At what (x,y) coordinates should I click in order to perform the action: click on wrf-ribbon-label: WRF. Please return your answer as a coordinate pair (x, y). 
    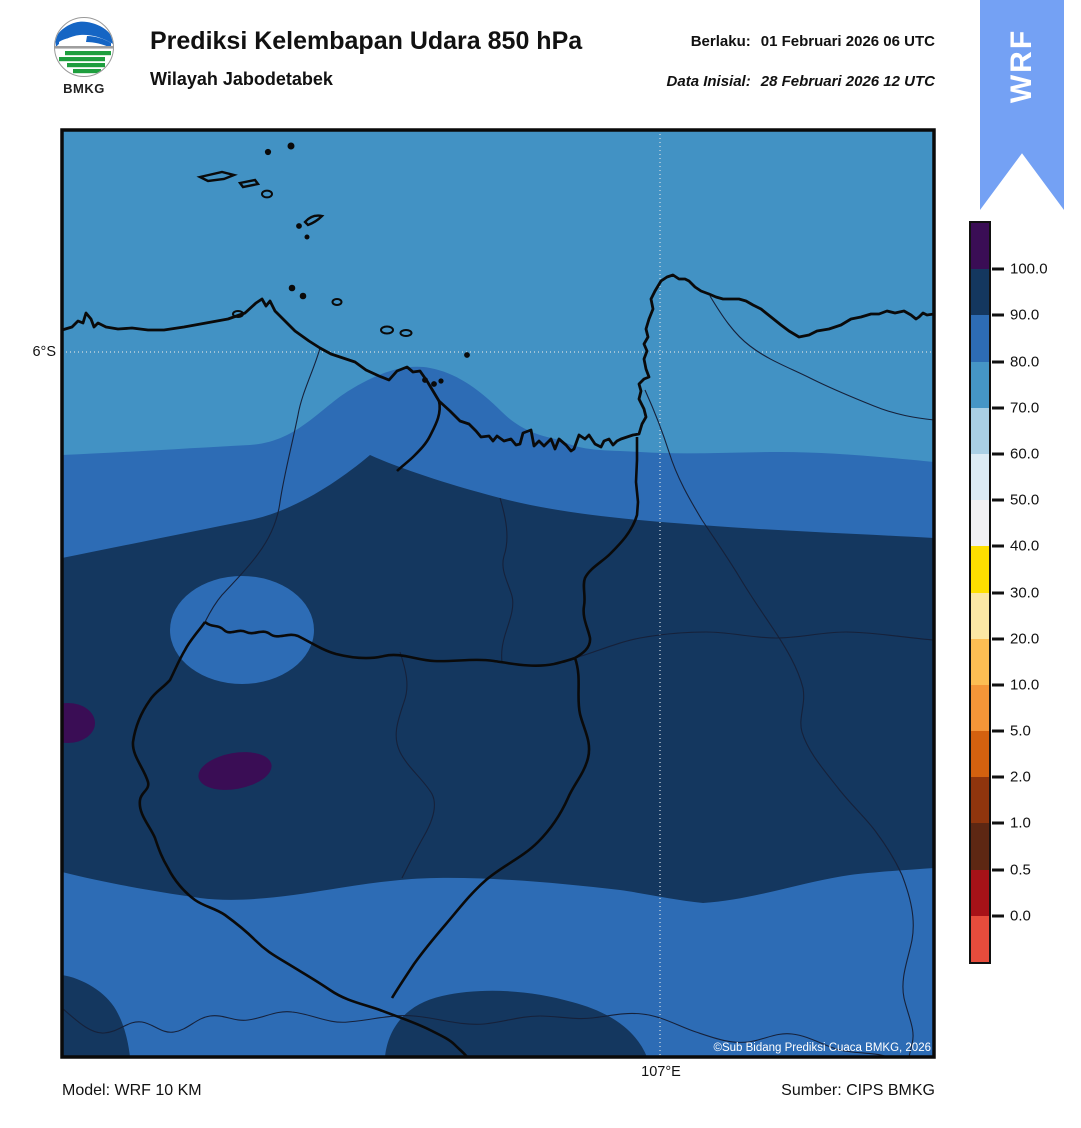
    Looking at the image, I should click on (1021, 66).